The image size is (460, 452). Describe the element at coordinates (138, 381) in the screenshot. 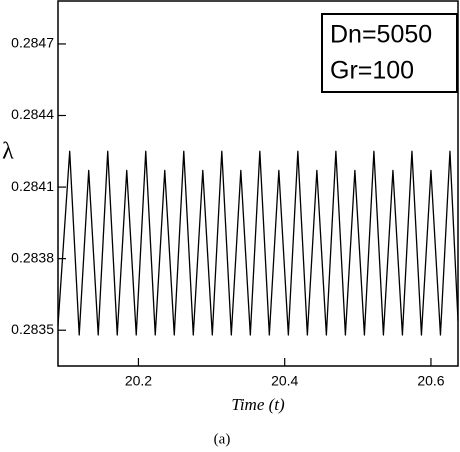

I see `x-tick-label: 20.2` at that location.